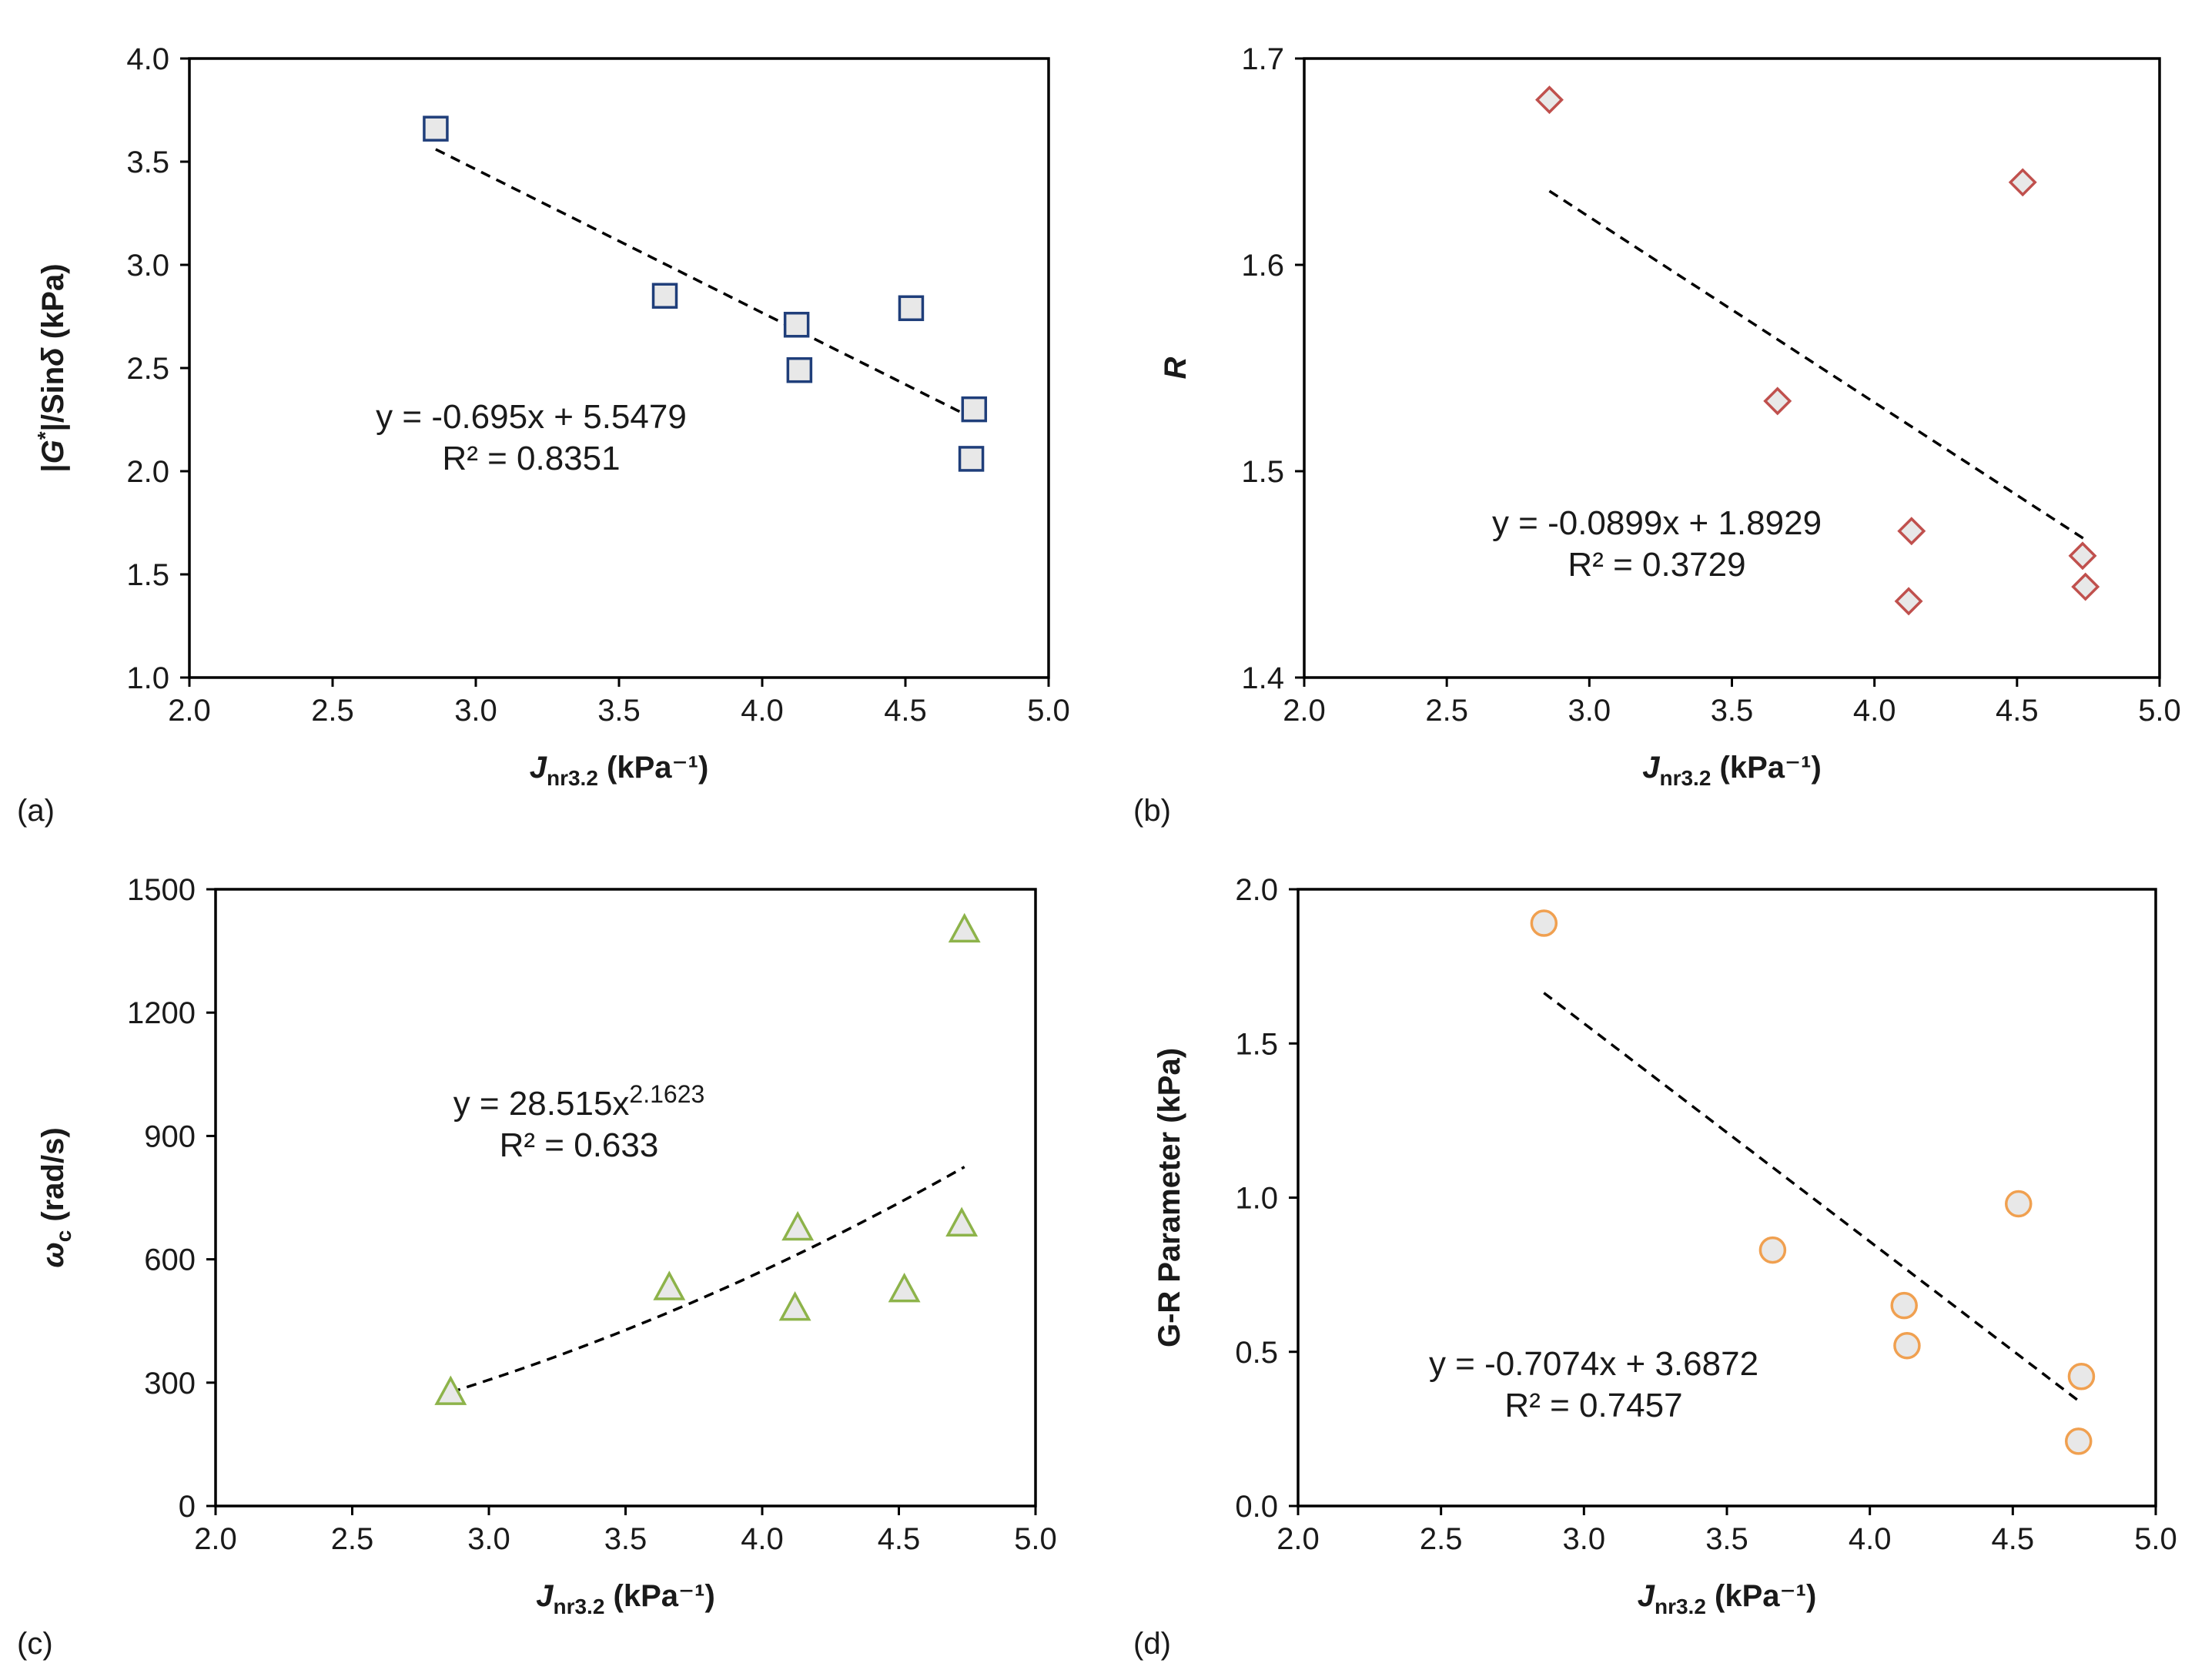  I want to click on trend-r-squared: R² = 0.3729, so click(1657, 565).